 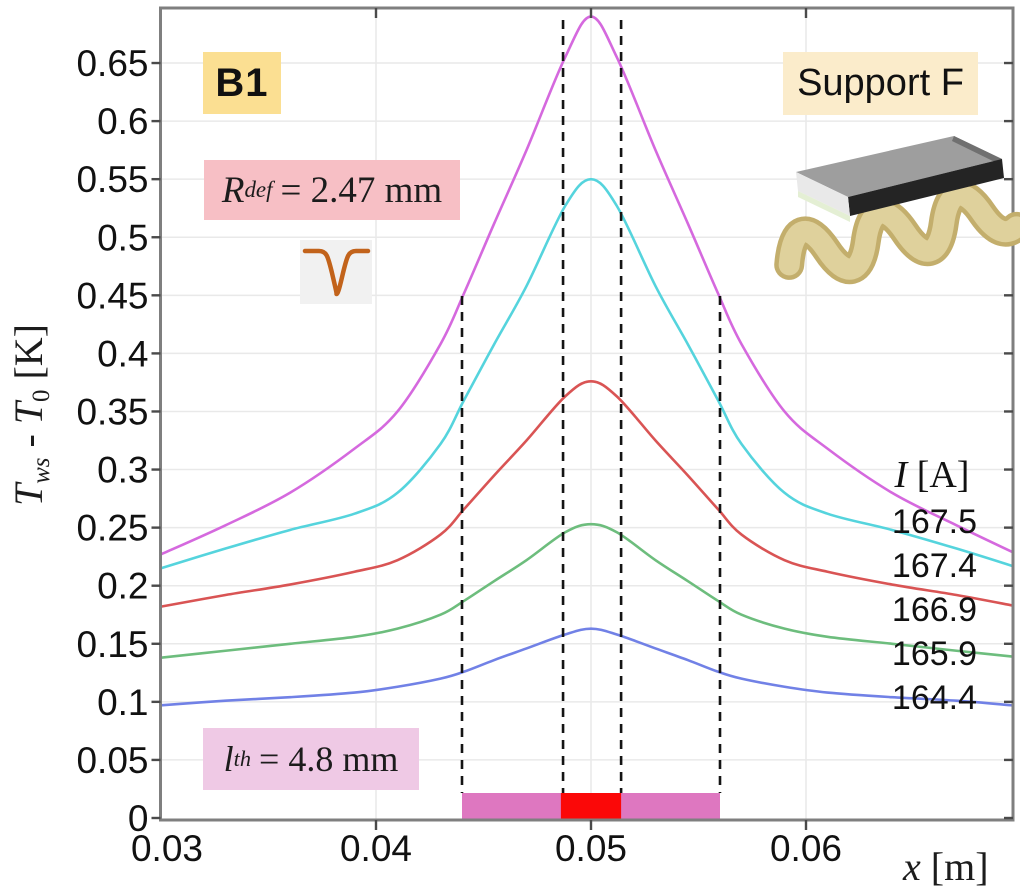 I want to click on support-3d-graphic, so click(x=897, y=210).